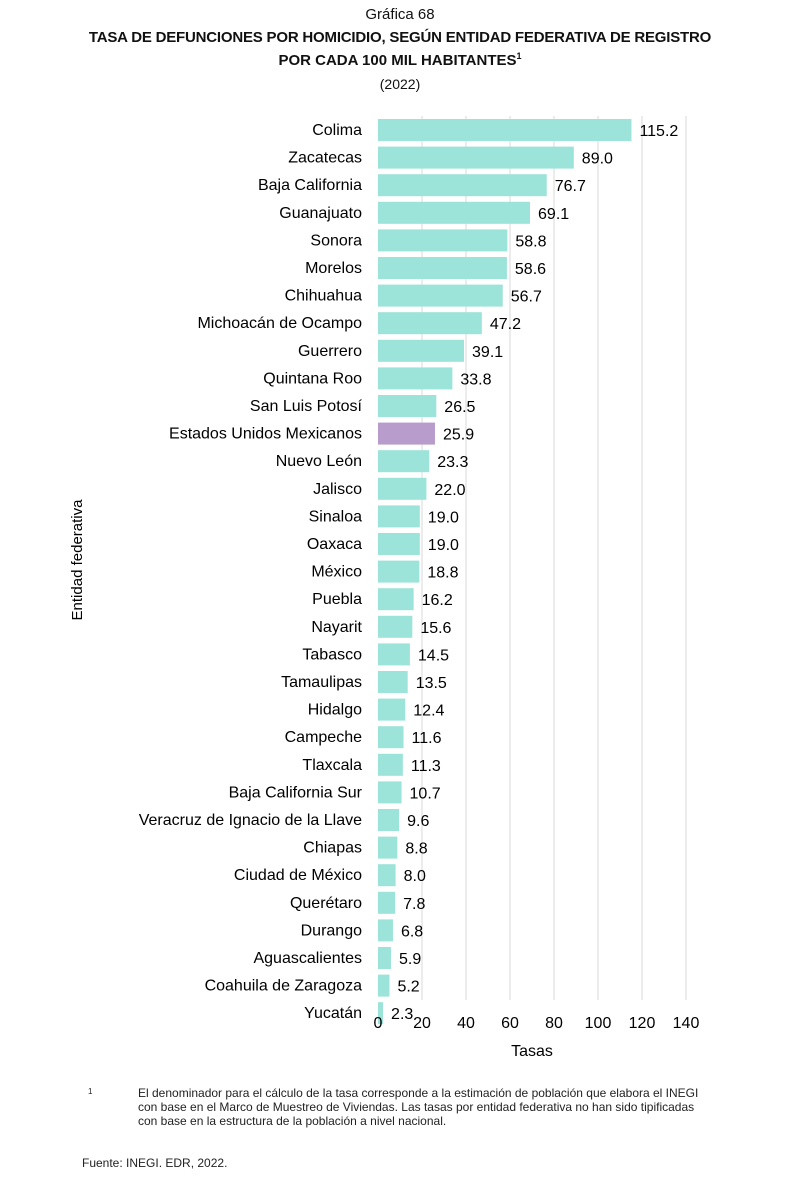 The image size is (800, 1200). I want to click on category-label: Jalisco, so click(337, 489).